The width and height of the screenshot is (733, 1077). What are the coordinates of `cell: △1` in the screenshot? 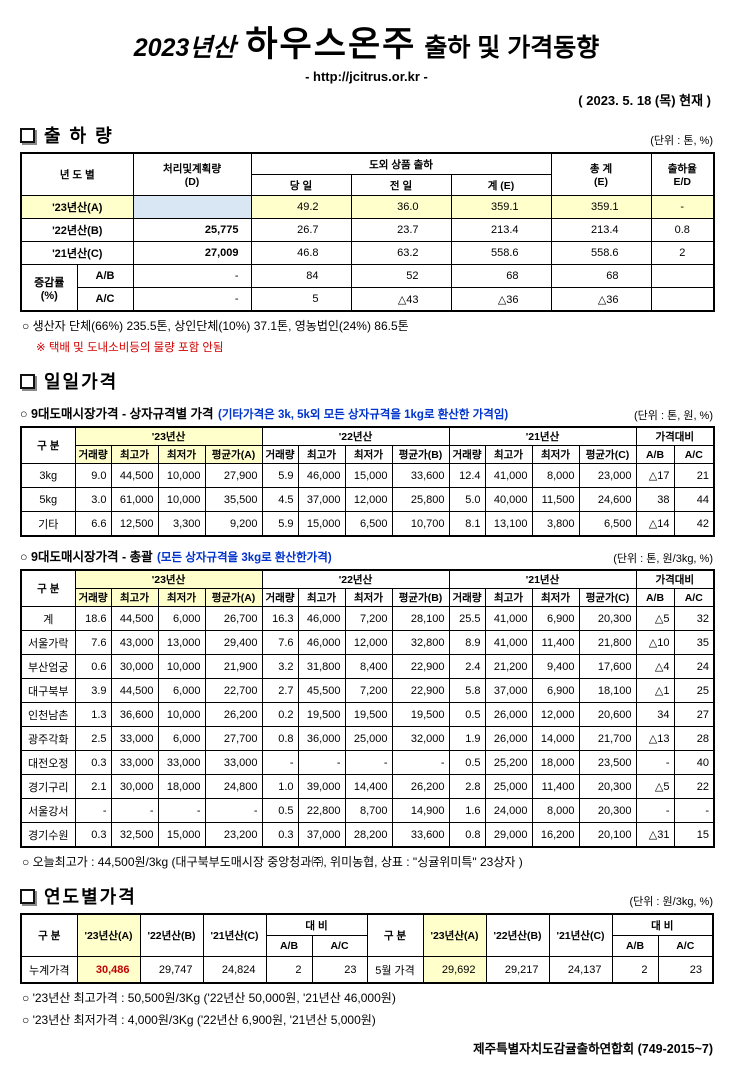 It's located at (655, 690).